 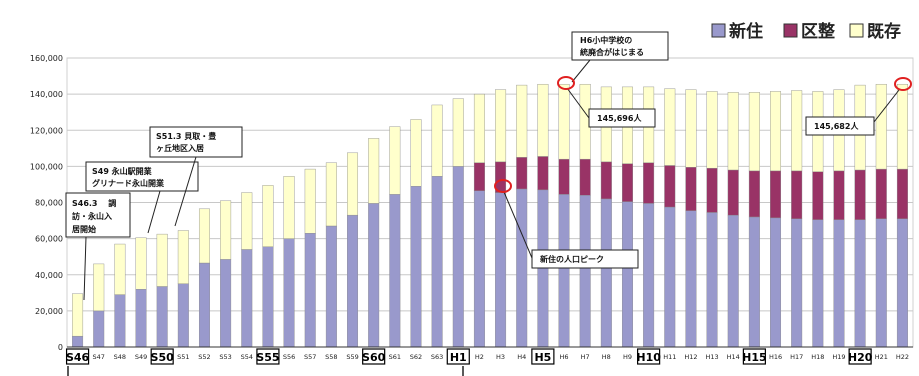 I want to click on x-tick-label: H10, so click(x=648, y=357).